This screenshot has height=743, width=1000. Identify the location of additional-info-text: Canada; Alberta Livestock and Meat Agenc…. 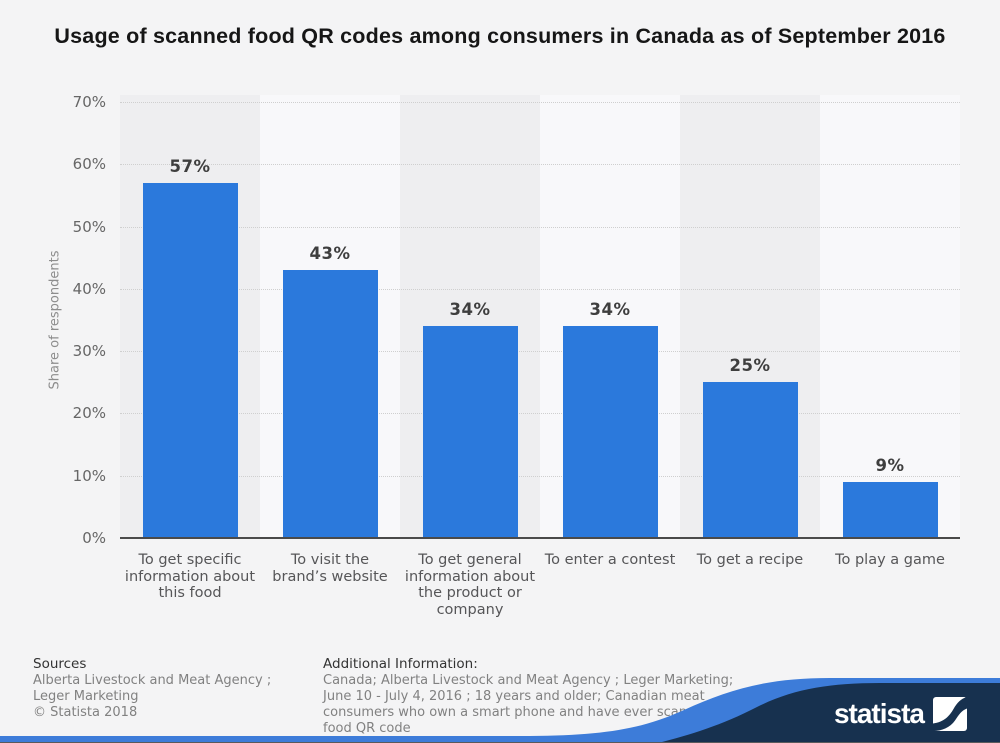
(528, 704).